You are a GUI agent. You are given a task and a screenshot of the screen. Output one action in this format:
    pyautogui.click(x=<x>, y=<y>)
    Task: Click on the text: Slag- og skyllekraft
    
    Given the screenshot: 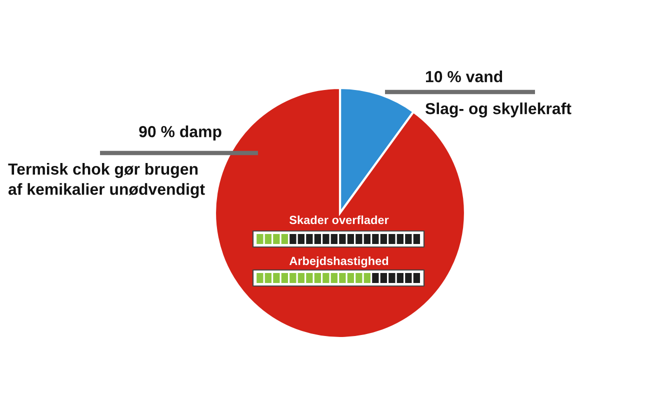 What is the action you would take?
    pyautogui.click(x=498, y=110)
    